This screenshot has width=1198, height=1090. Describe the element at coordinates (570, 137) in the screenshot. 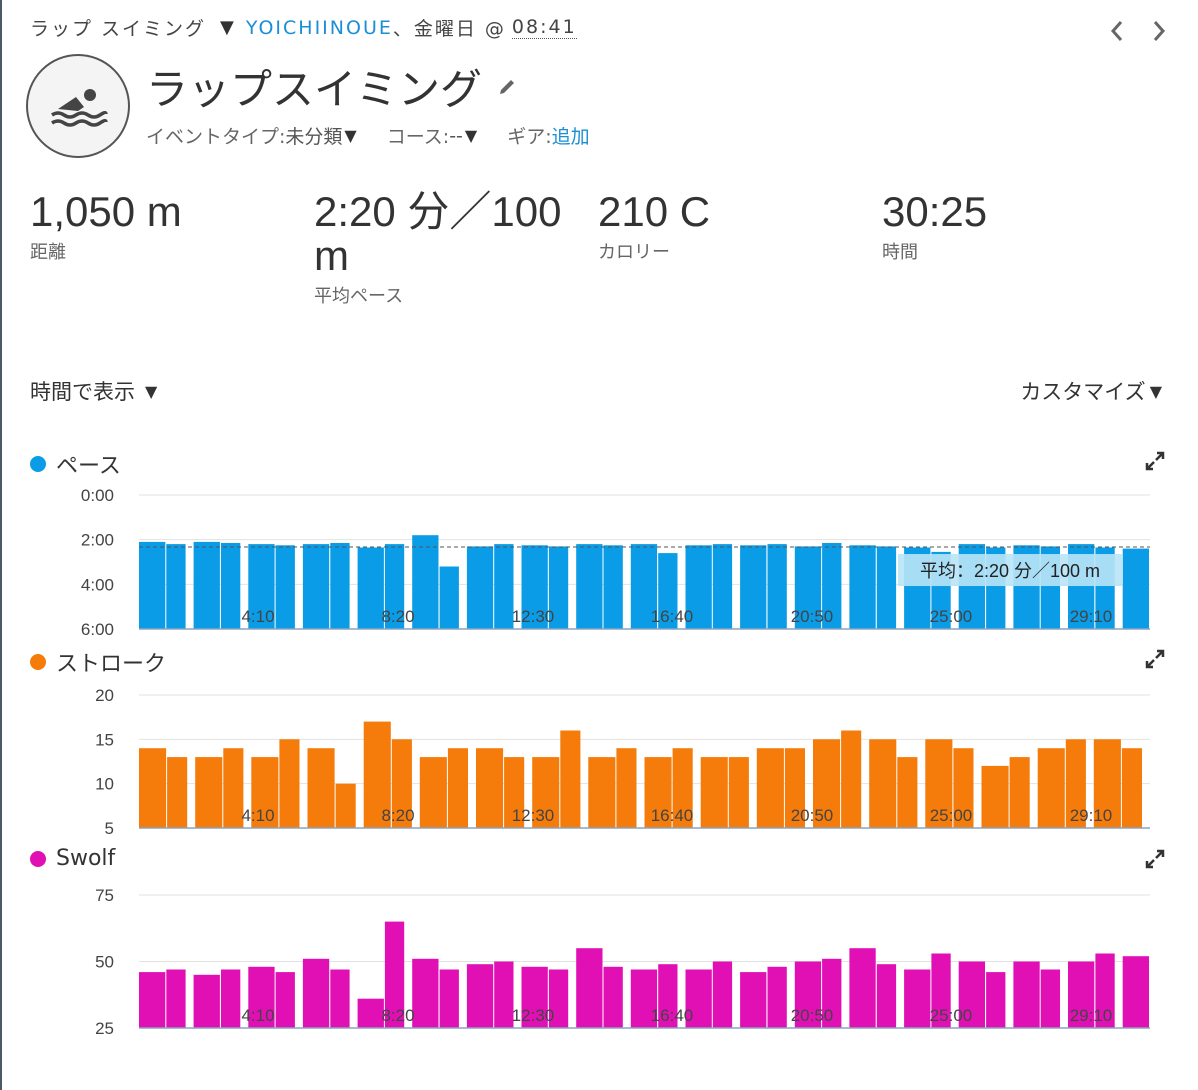

I see `add-gear-link: 追加` at that location.